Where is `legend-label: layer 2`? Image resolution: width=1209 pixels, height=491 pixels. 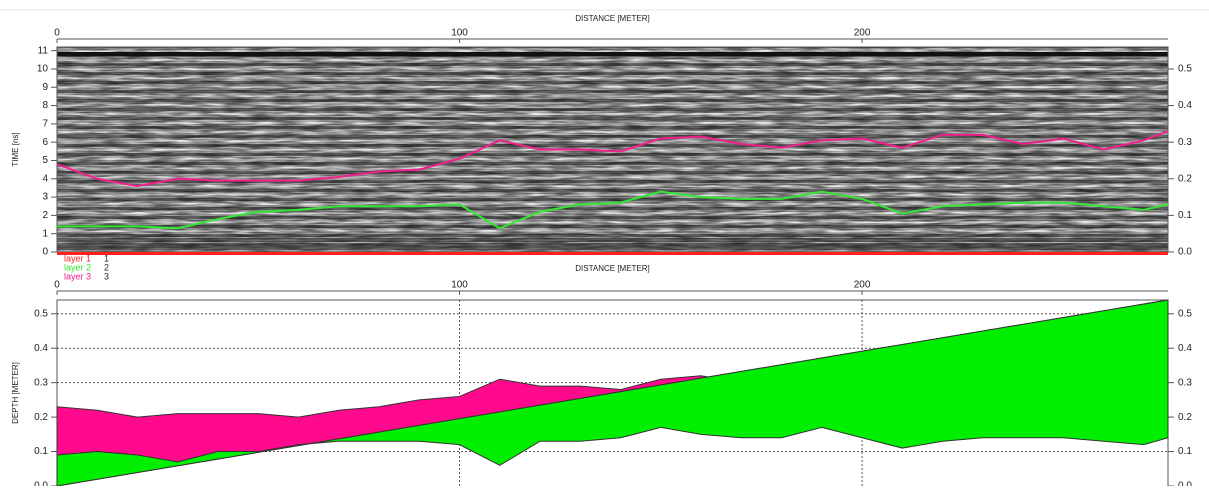
legend-label: layer 2 is located at coordinates (77, 267).